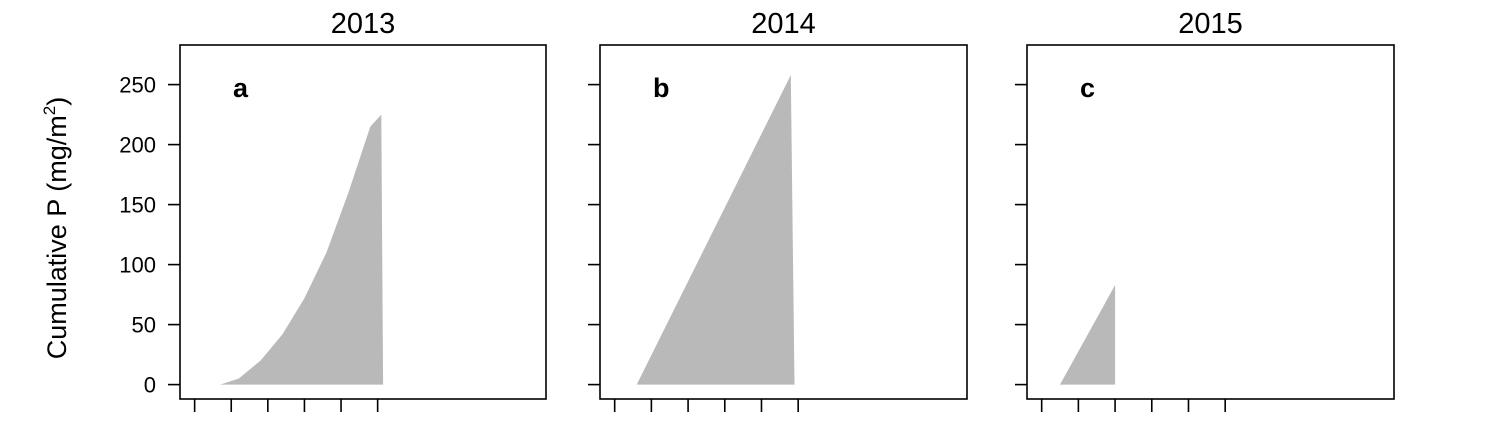 This screenshot has height=422, width=1493. I want to click on area-series-b, so click(715, 230).